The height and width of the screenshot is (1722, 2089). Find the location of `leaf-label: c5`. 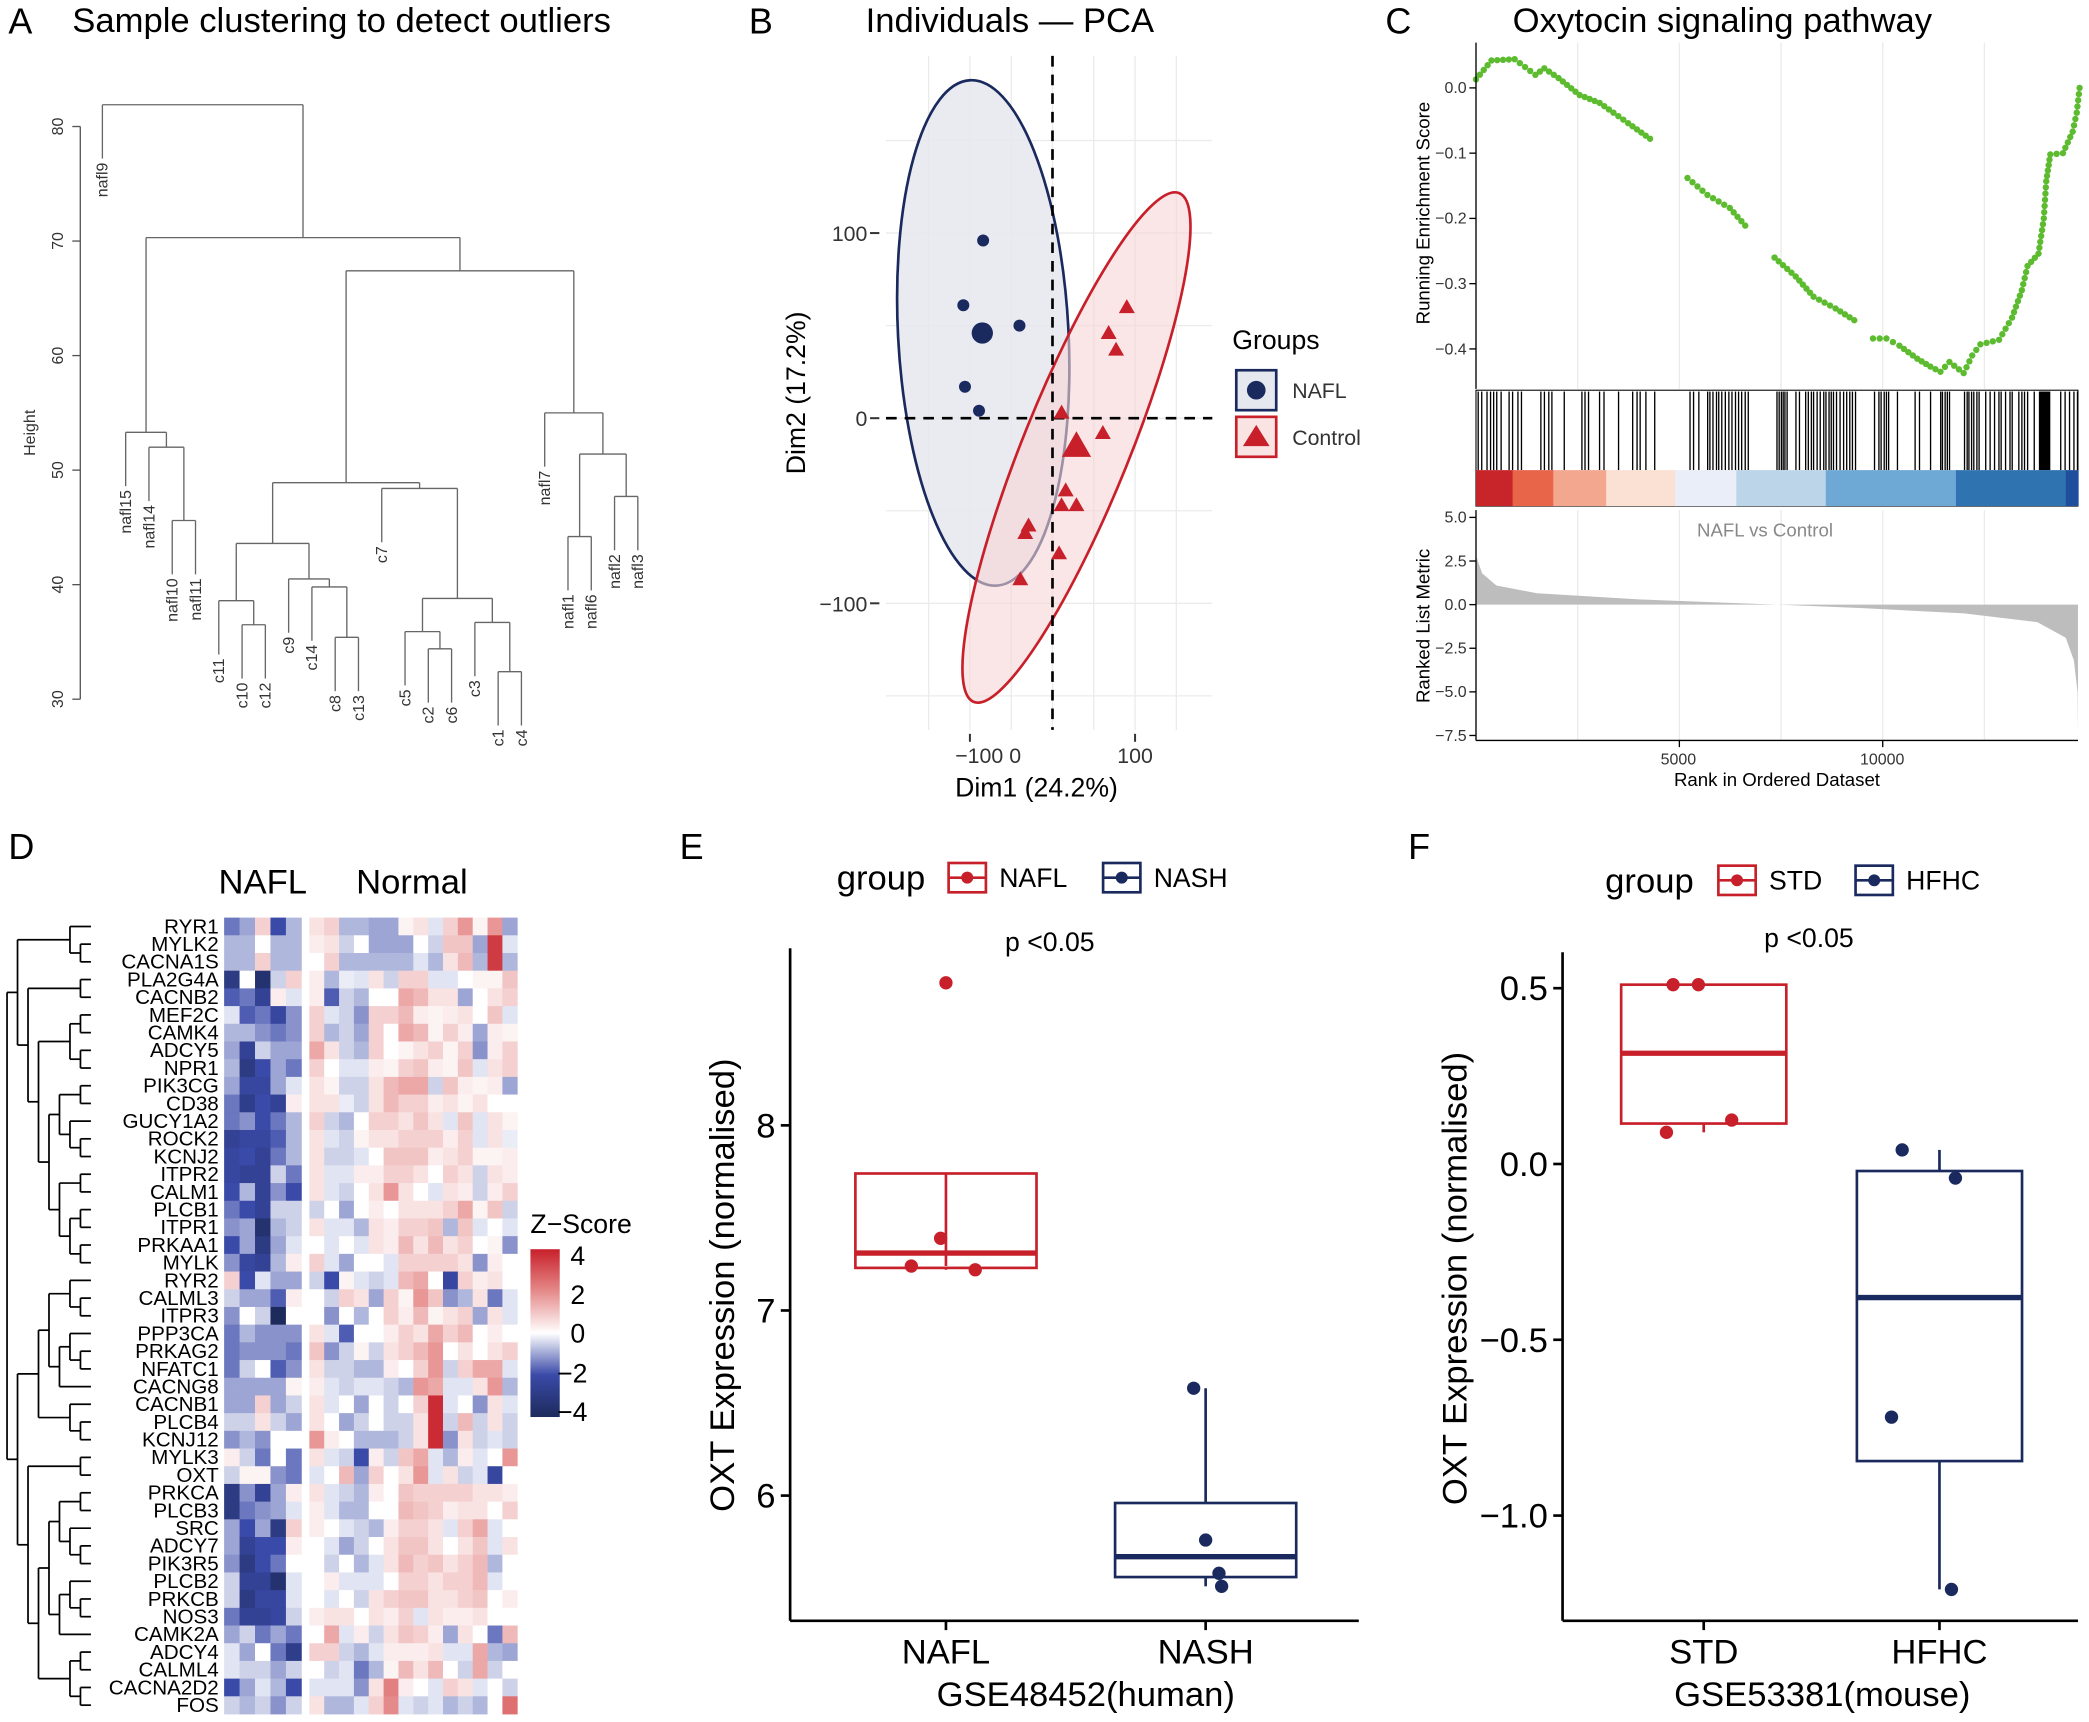

leaf-label: c5 is located at coordinates (405, 697).